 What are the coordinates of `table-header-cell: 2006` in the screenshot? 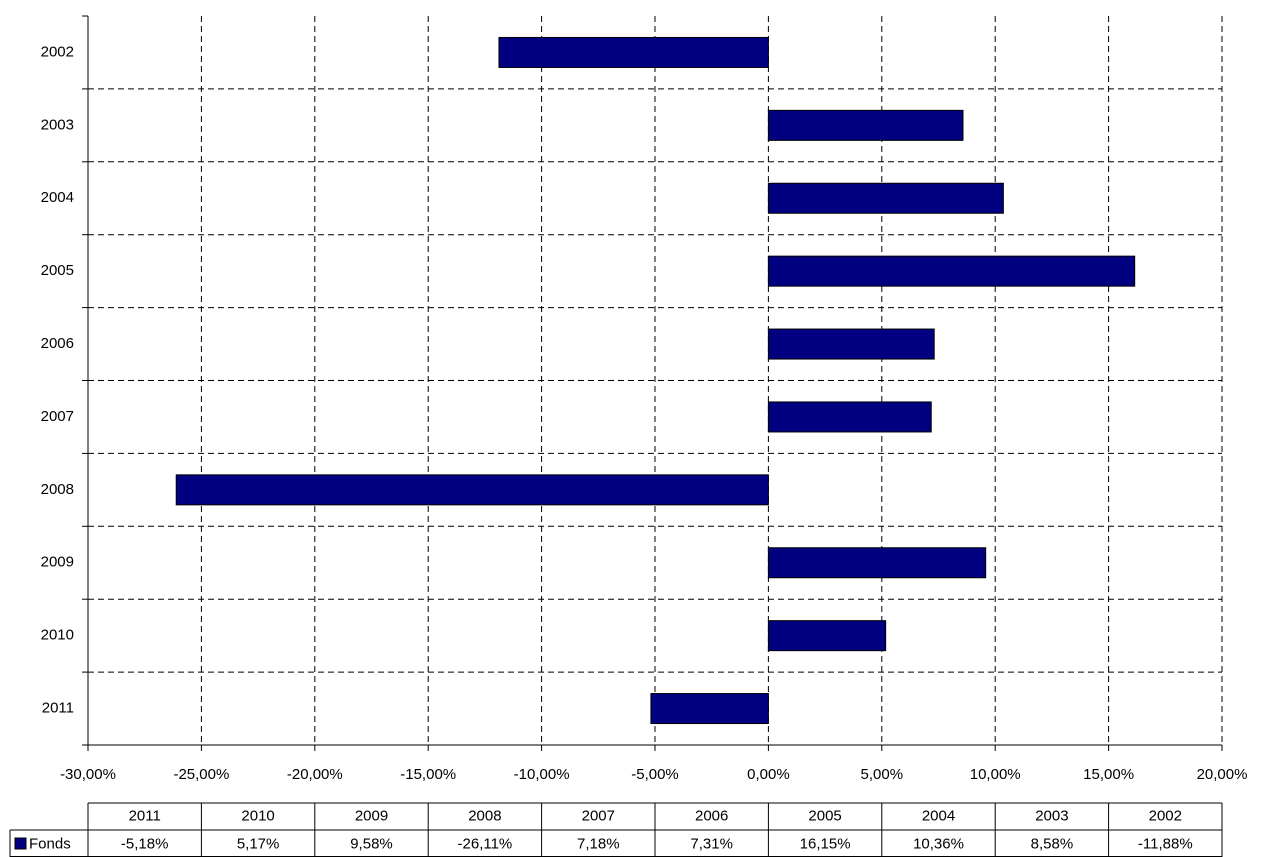 It's located at (711, 815).